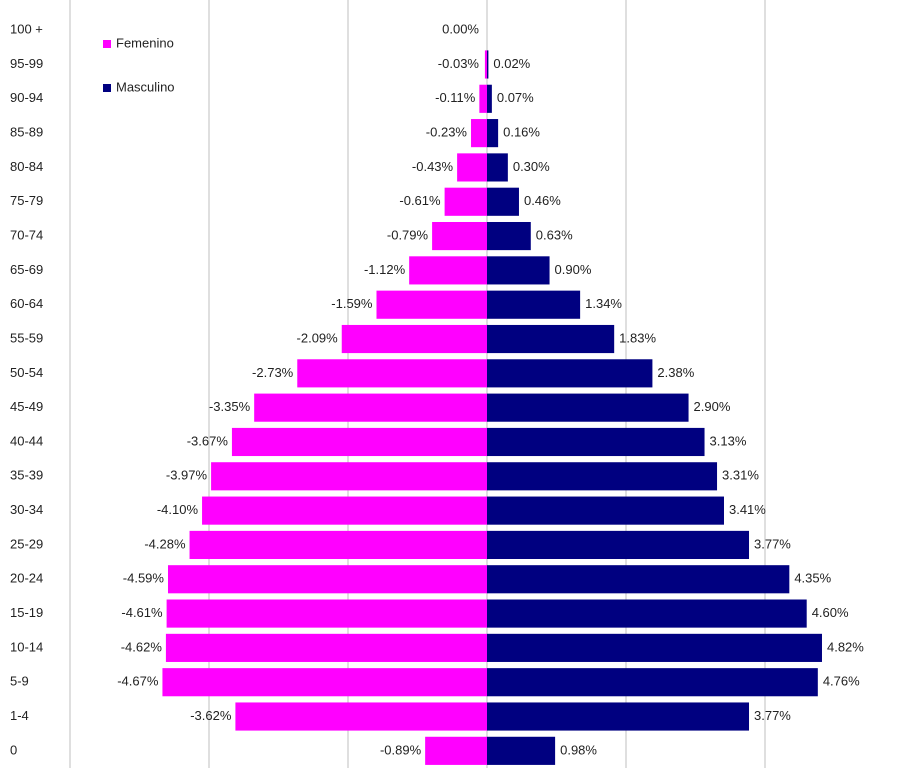 The width and height of the screenshot is (904, 768). I want to click on legend-swatch, so click(107, 44).